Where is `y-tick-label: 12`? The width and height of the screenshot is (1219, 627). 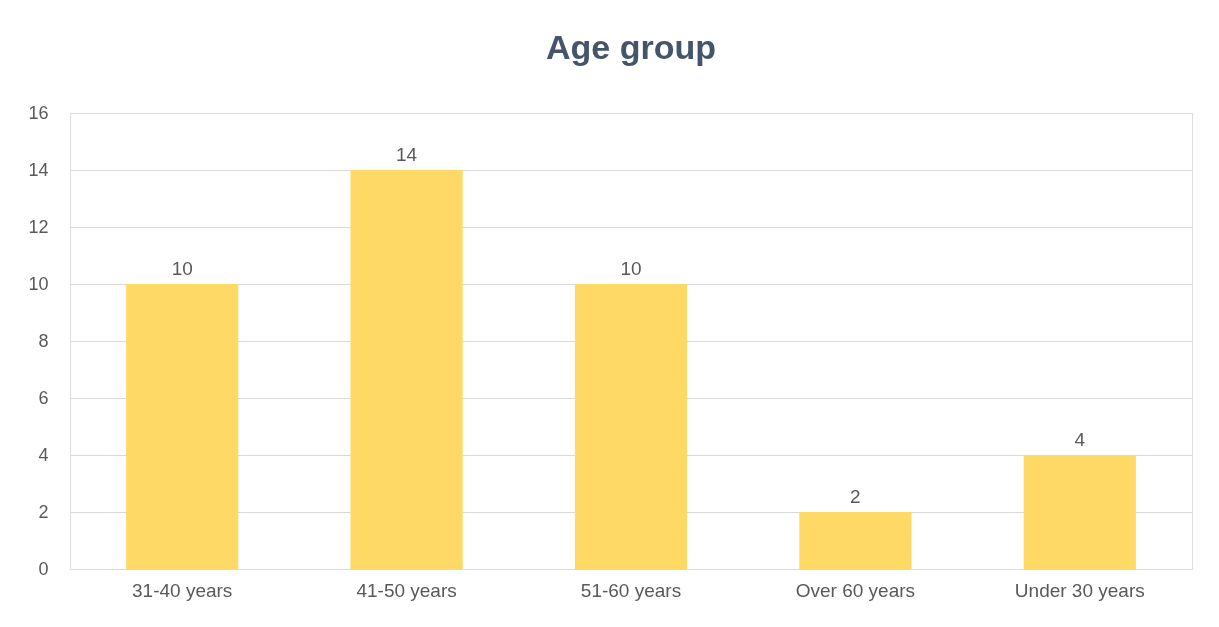 y-tick-label: 12 is located at coordinates (38, 226).